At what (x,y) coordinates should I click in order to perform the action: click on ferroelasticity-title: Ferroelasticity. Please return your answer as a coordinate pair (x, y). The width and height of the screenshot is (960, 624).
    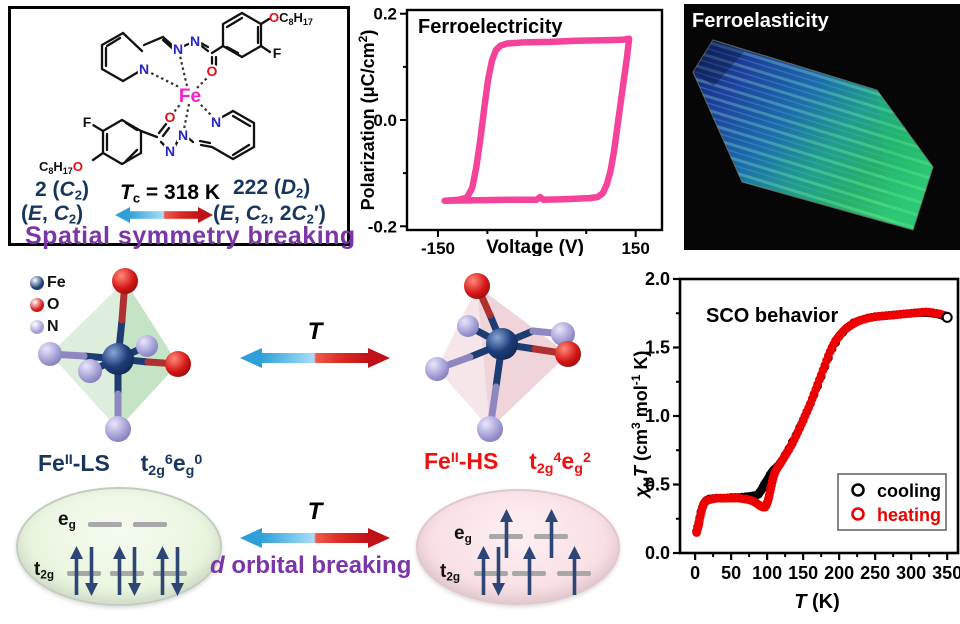
    Looking at the image, I should click on (760, 21).